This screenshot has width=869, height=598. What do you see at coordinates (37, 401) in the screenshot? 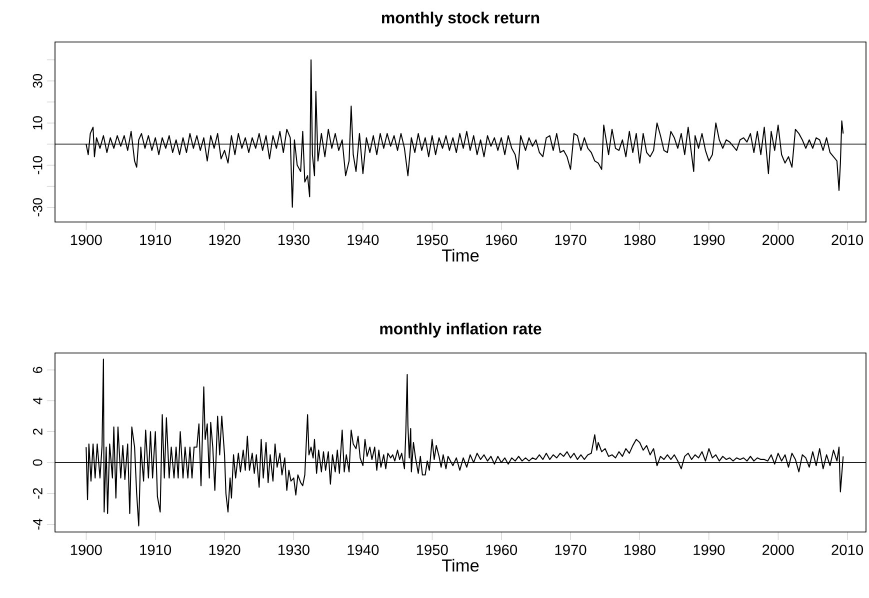
I see `y-tick-label: 4` at bounding box center [37, 401].